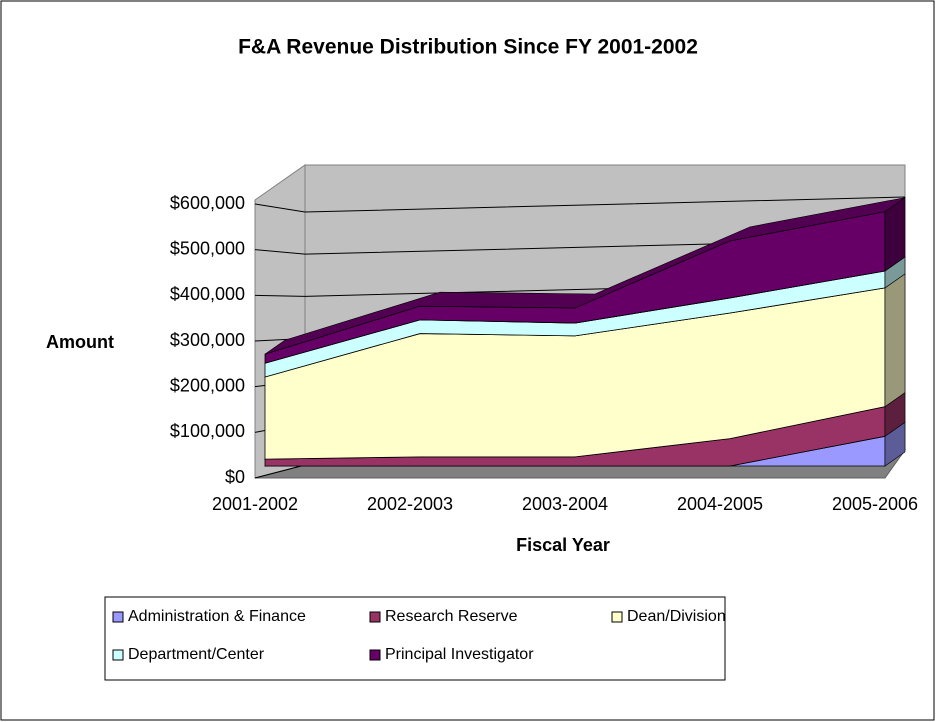  I want to click on legend-label: Dean/Division, so click(676, 616).